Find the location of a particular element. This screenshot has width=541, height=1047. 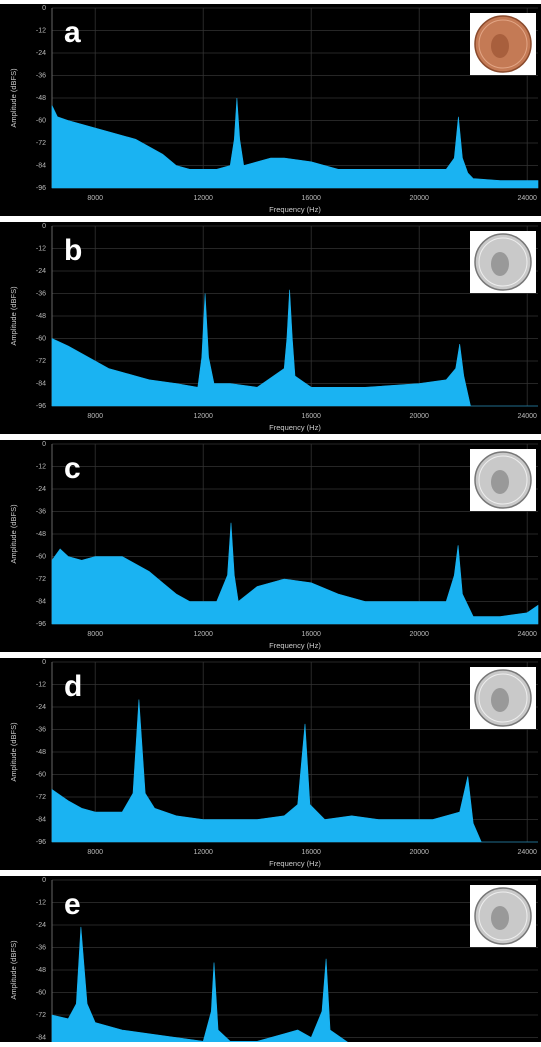

panel-label: c is located at coordinates (72, 468).